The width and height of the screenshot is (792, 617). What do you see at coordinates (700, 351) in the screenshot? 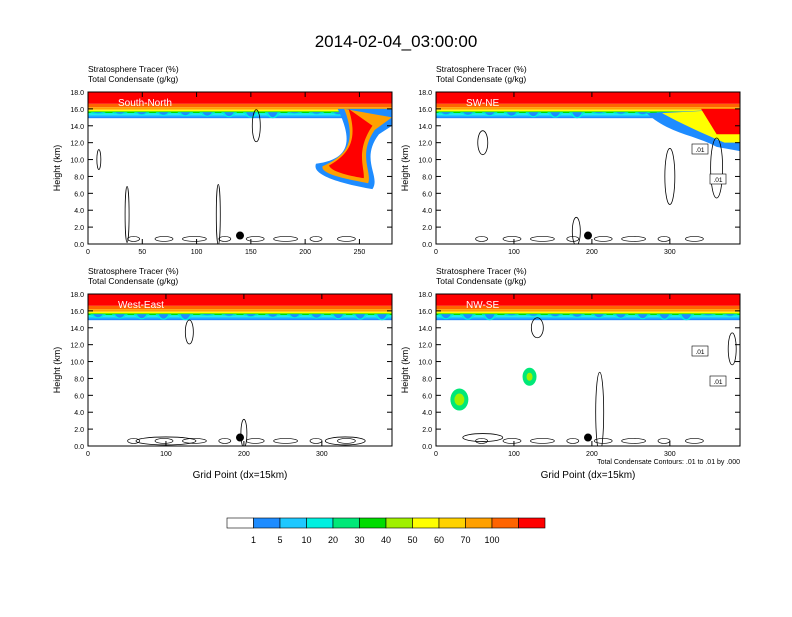
I see `contour-value-label: .01` at bounding box center [700, 351].